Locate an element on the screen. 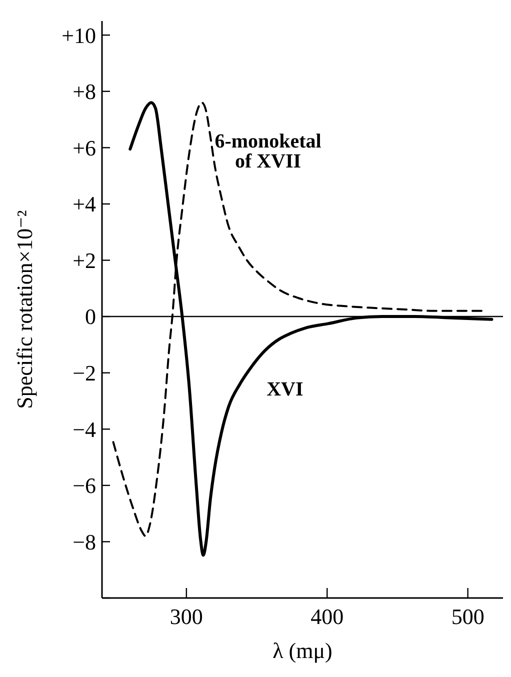  x-tick-label: 300 is located at coordinates (186, 616).